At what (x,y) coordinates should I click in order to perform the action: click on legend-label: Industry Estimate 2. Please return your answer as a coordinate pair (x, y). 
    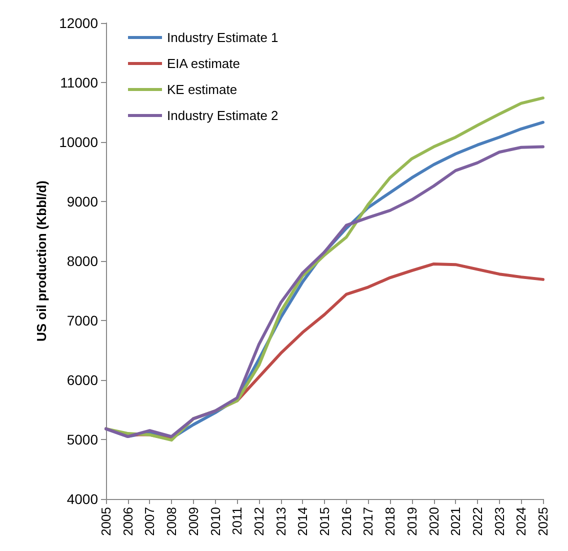
    Looking at the image, I should click on (222, 115).